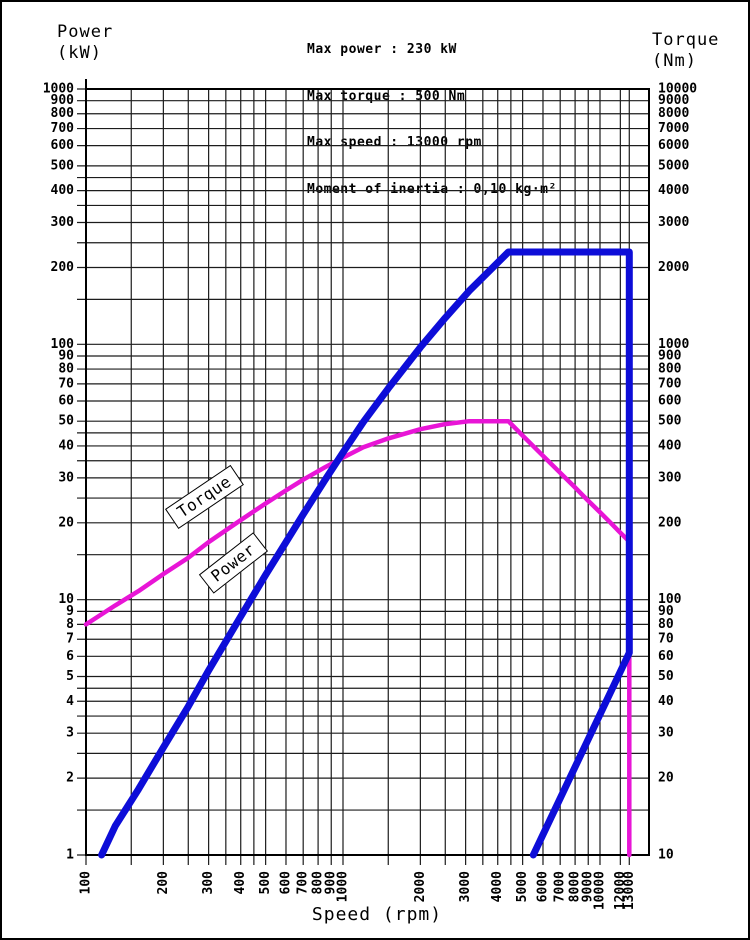  I want to click on right-axis-title: Torque (Nm), so click(685, 51).